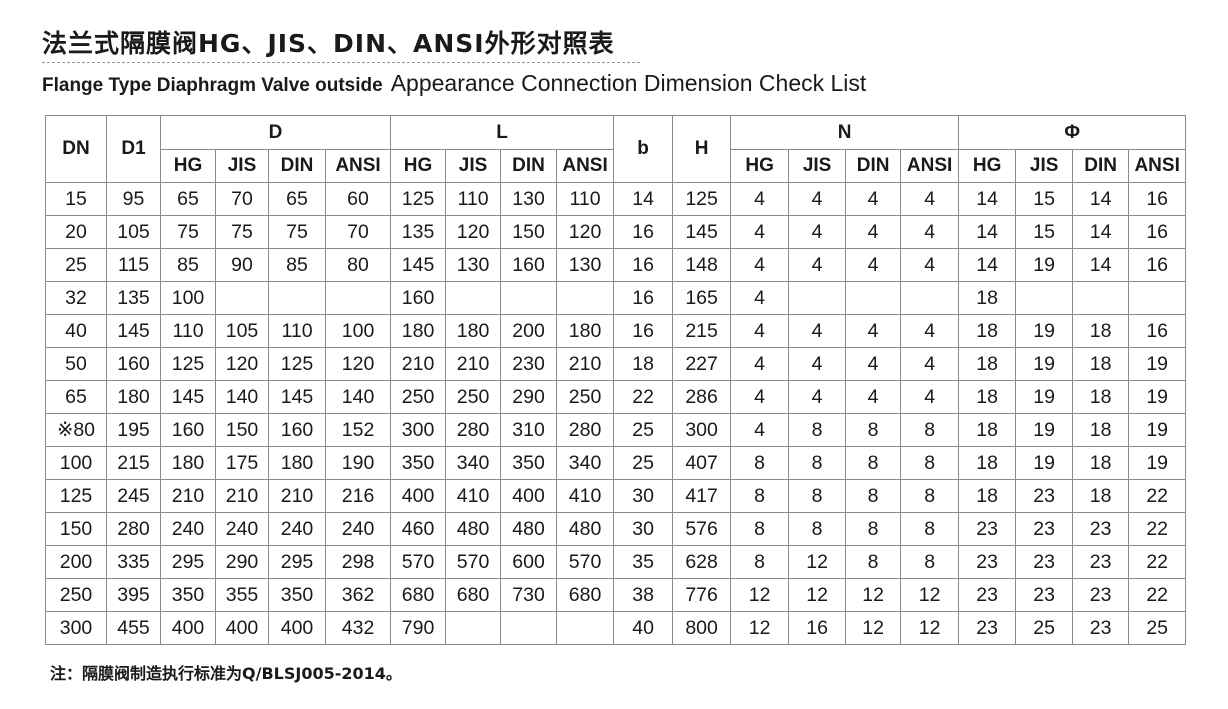 The height and width of the screenshot is (709, 1228). What do you see at coordinates (358, 430) in the screenshot?
I see `table-cell: 152` at bounding box center [358, 430].